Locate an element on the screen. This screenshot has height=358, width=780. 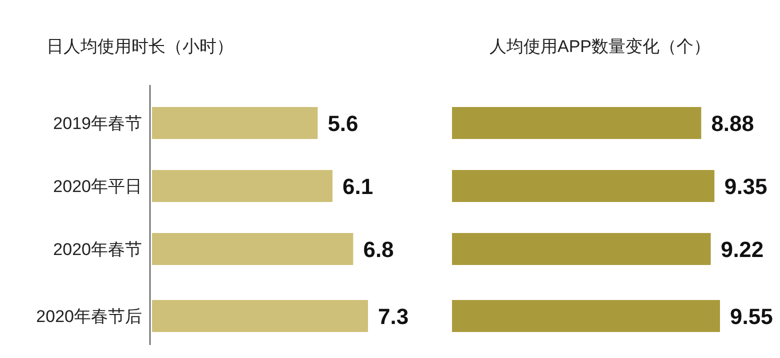
data-label: 9.35 is located at coordinates (746, 186).